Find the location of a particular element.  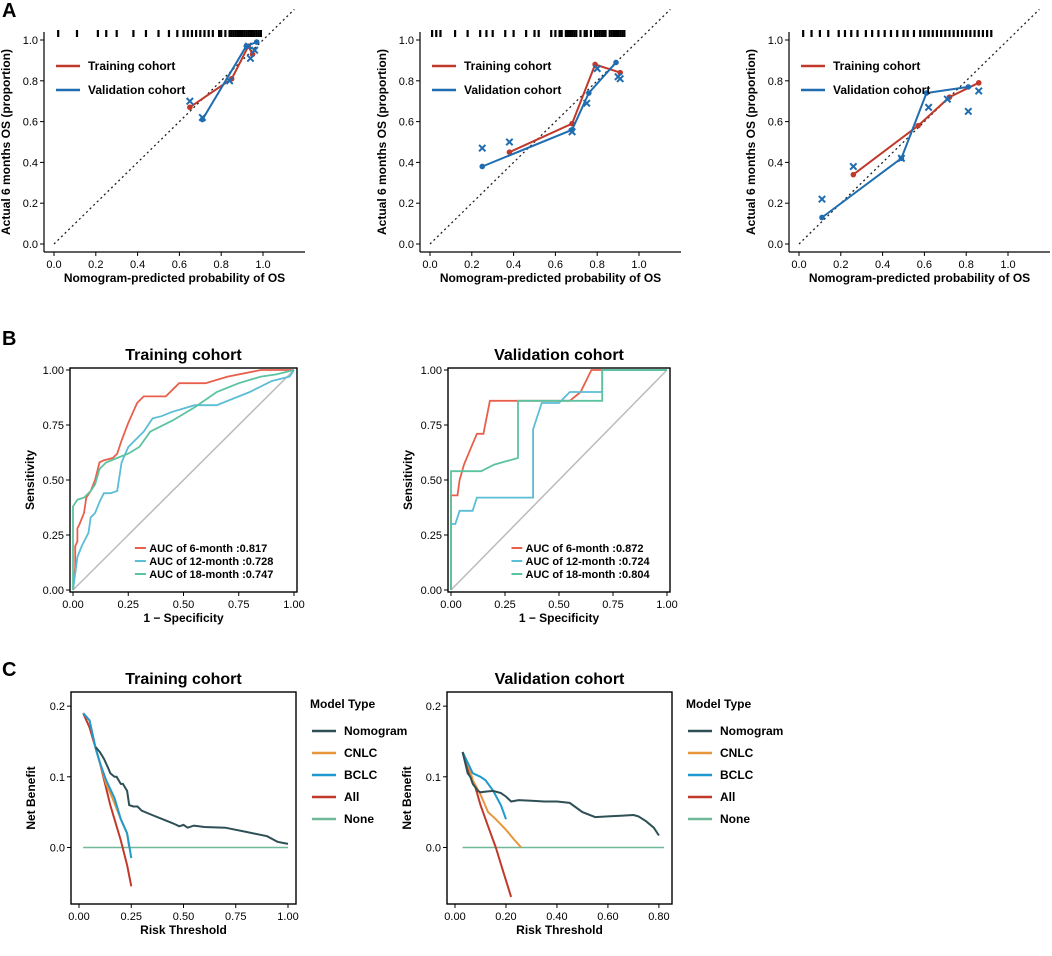

x-tick-label: 0.50 is located at coordinates (183, 917).